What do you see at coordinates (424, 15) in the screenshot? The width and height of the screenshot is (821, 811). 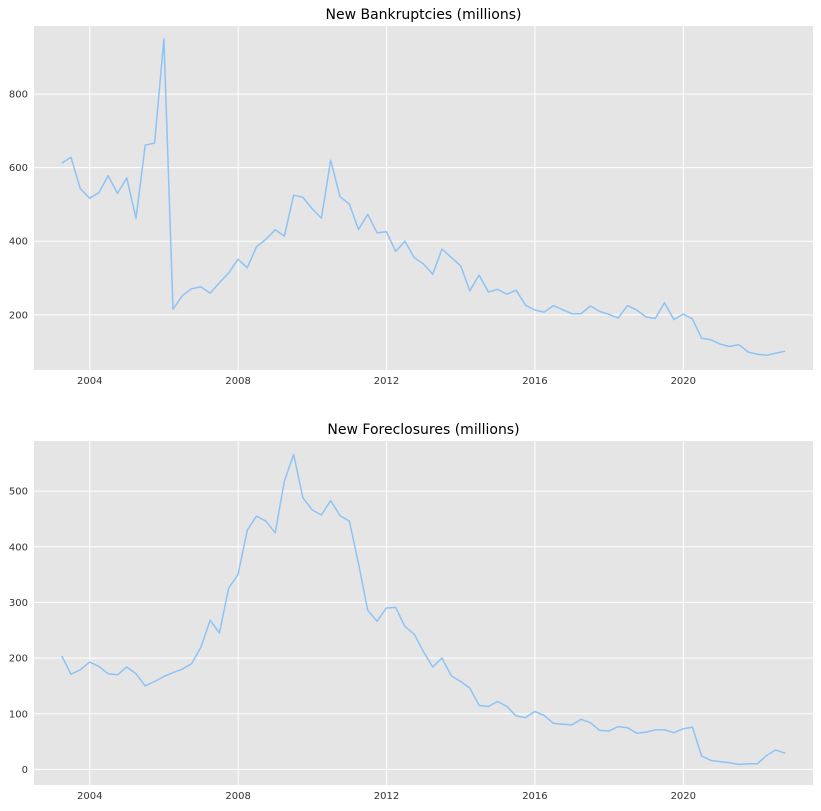 I see `chart-title: New Bankruptcies (millions)` at bounding box center [424, 15].